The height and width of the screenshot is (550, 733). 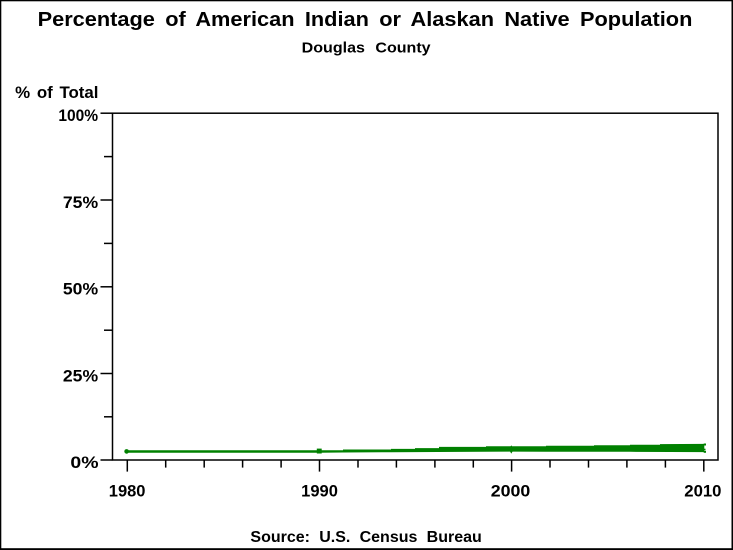 I want to click on svg-text: % of Total, so click(x=56, y=93).